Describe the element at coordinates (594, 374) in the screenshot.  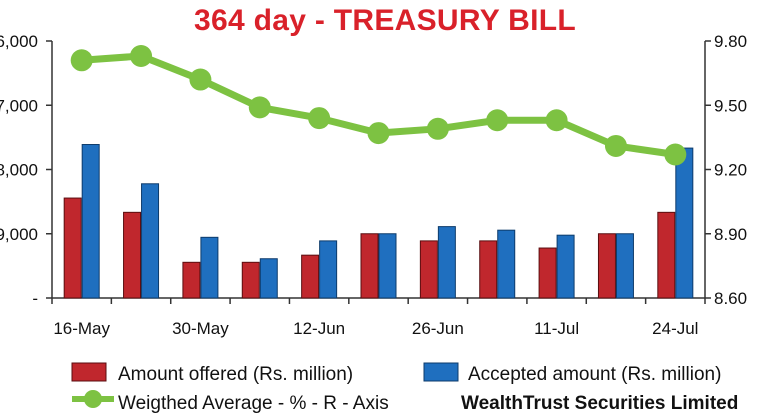
I see `legend-label-accepted-amount: Accepted amount (Rs. million)` at that location.